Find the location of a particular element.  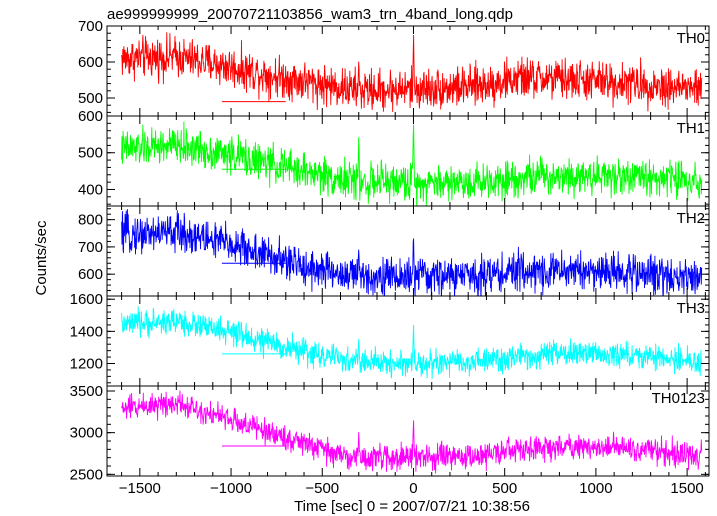

y-tick-label: 800 is located at coordinates (90, 220).